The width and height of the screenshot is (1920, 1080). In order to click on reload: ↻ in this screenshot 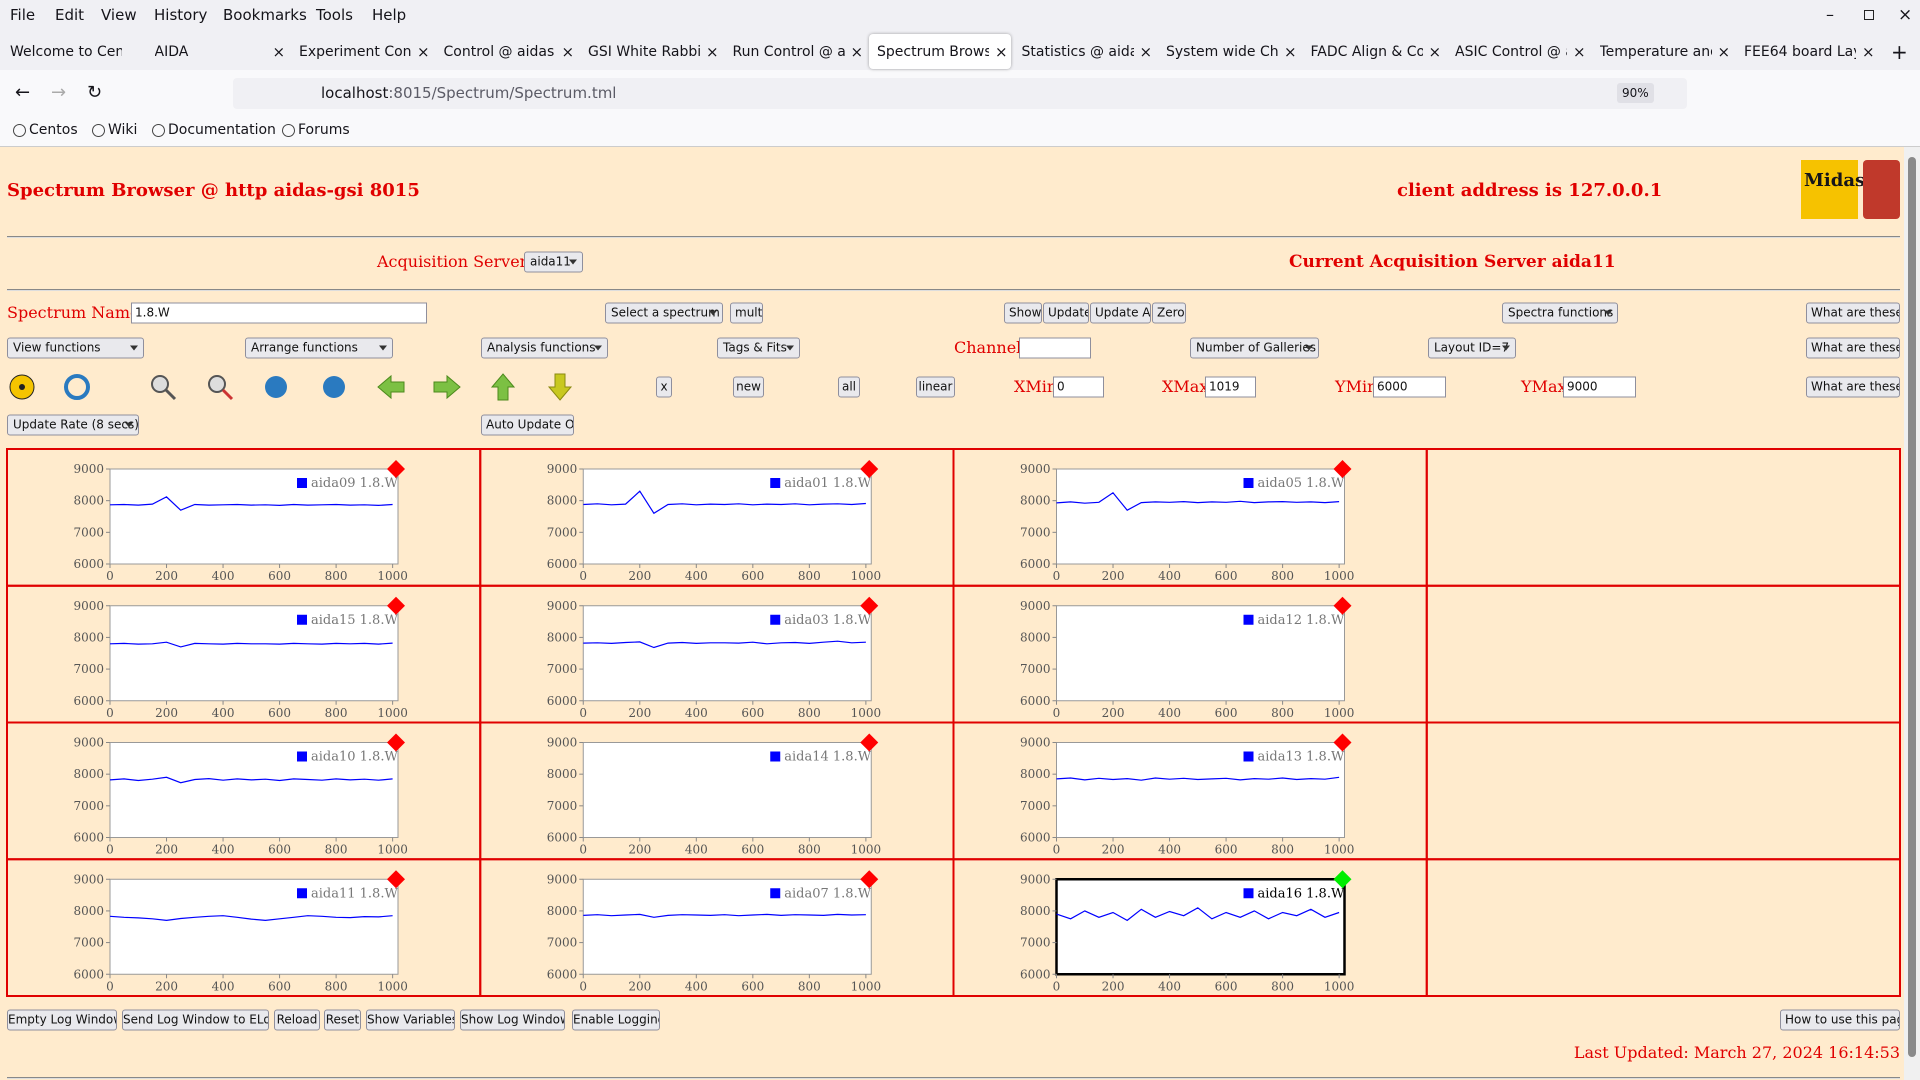, I will do `click(95, 92)`.